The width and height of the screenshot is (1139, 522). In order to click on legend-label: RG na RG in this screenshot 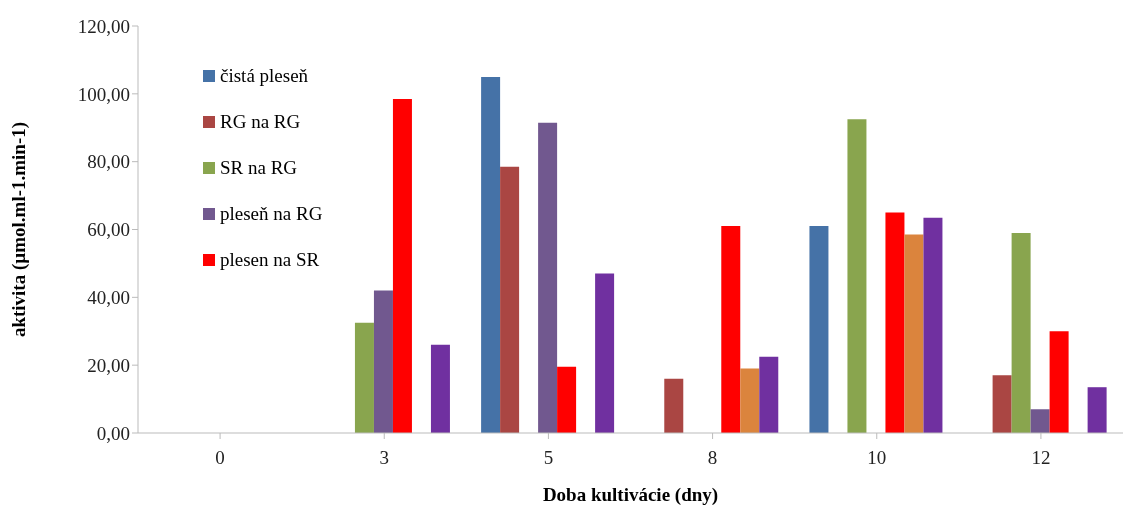, I will do `click(260, 122)`.